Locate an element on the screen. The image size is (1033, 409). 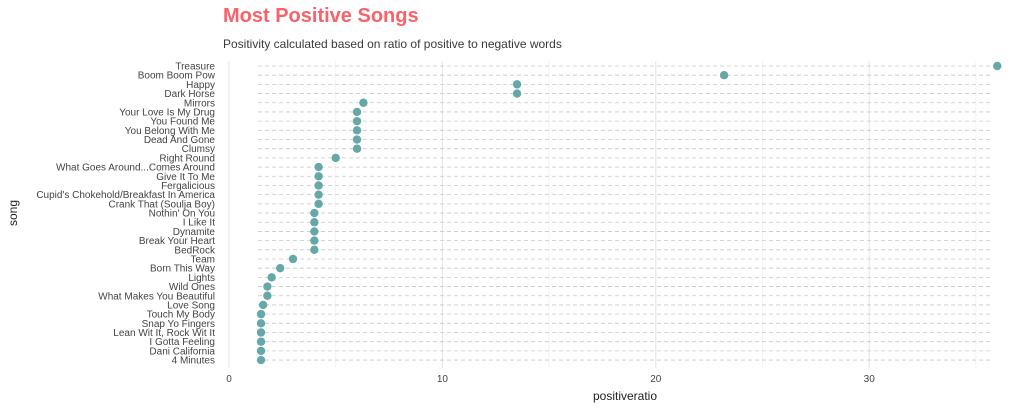
y-tick-label: You Found Me is located at coordinates (182, 122).